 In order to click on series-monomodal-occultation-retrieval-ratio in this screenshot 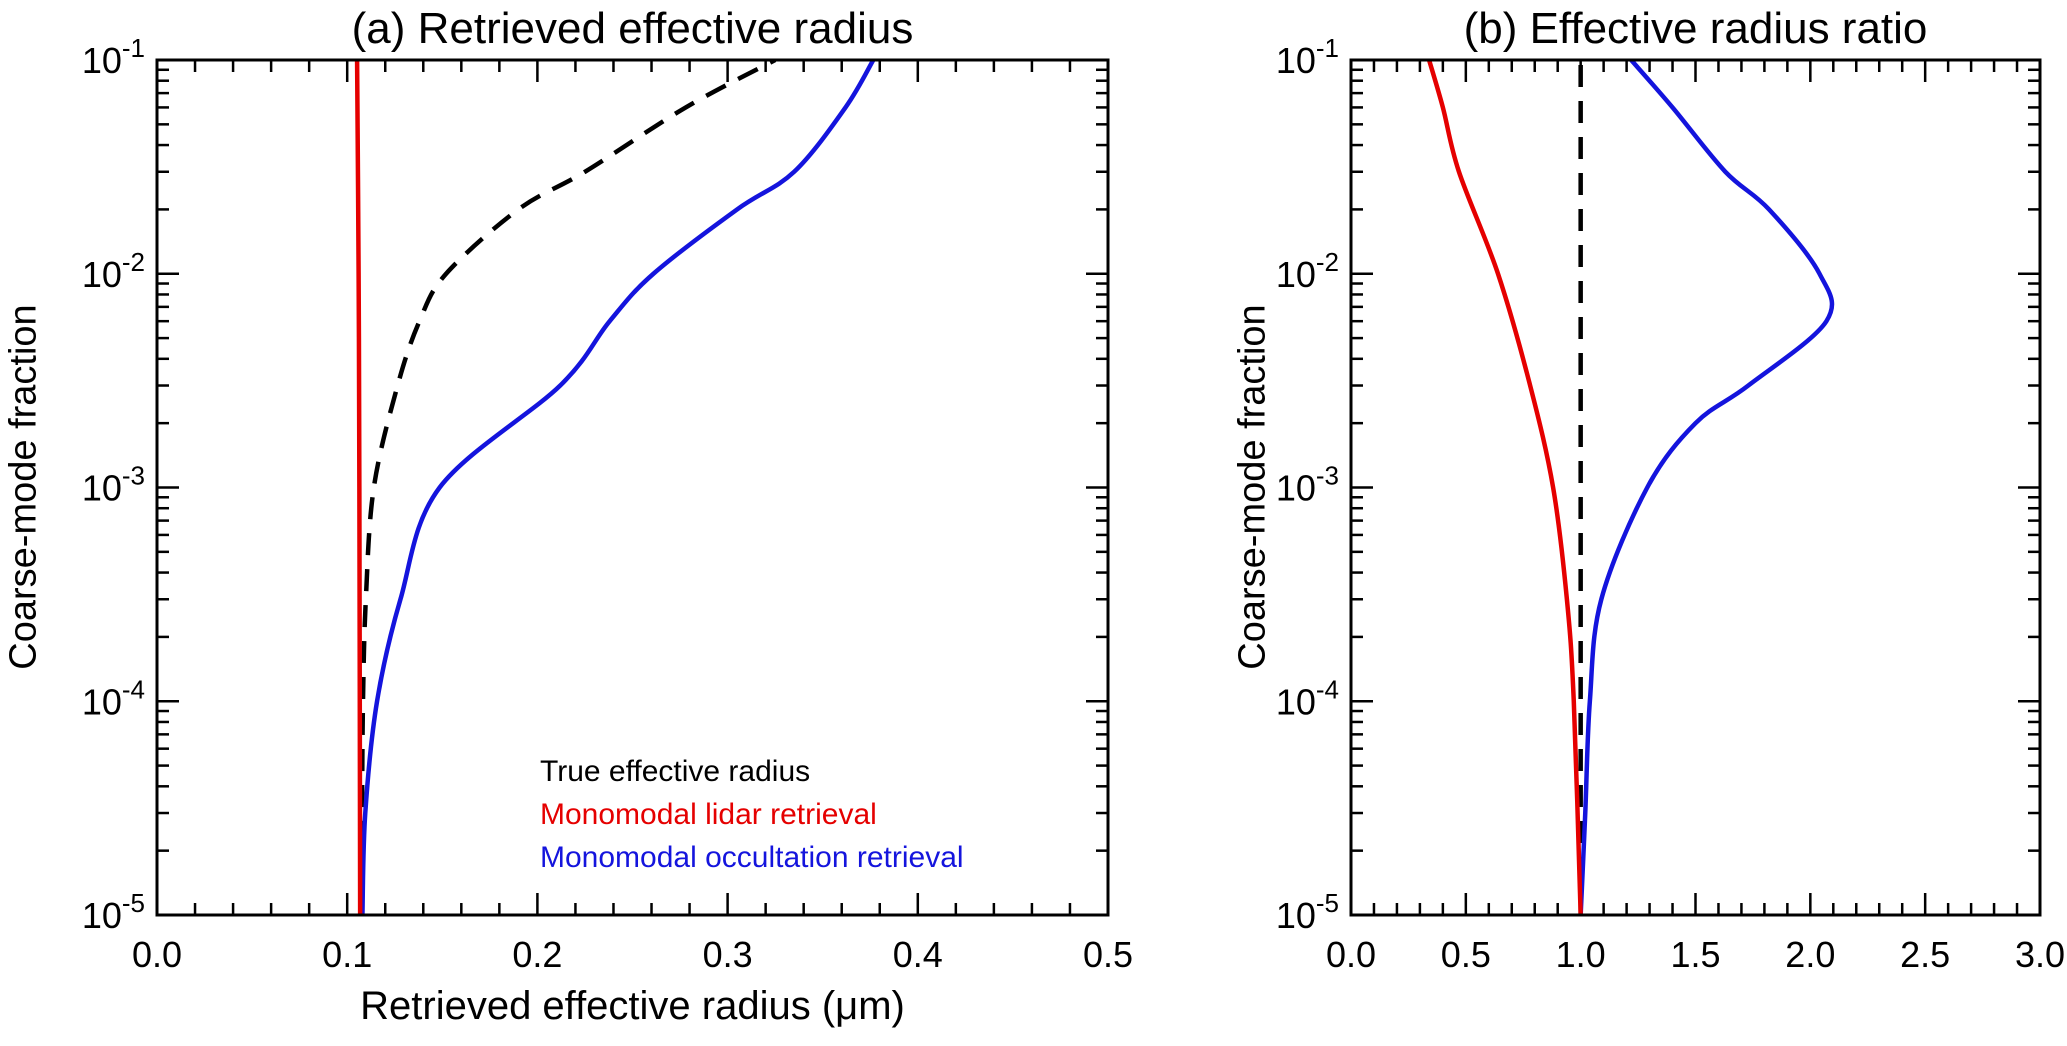, I will do `click(1706, 487)`.